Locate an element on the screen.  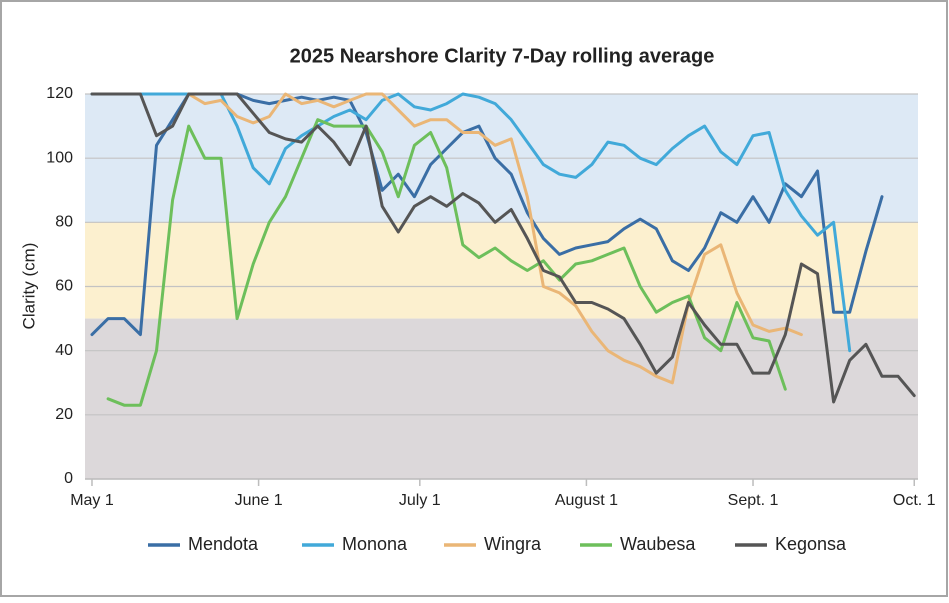
y-tick-label: 60 is located at coordinates (64, 286).